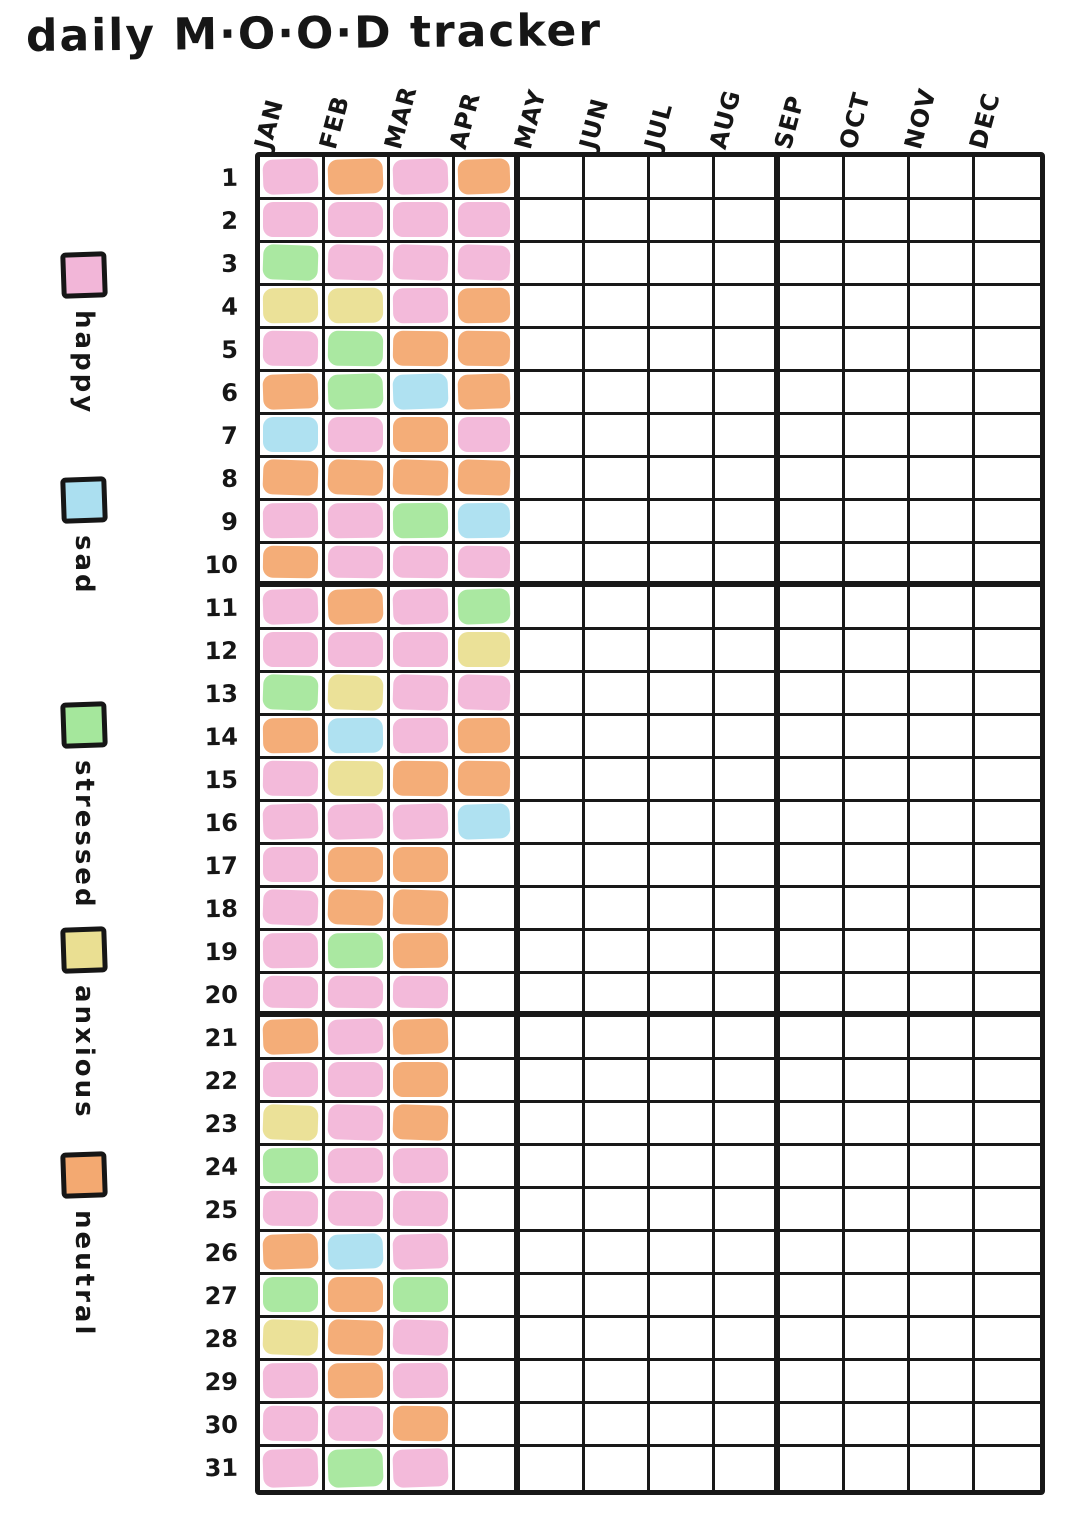 The width and height of the screenshot is (1080, 1528). Describe the element at coordinates (221, 952) in the screenshot. I see `day-label-19: 19` at that location.